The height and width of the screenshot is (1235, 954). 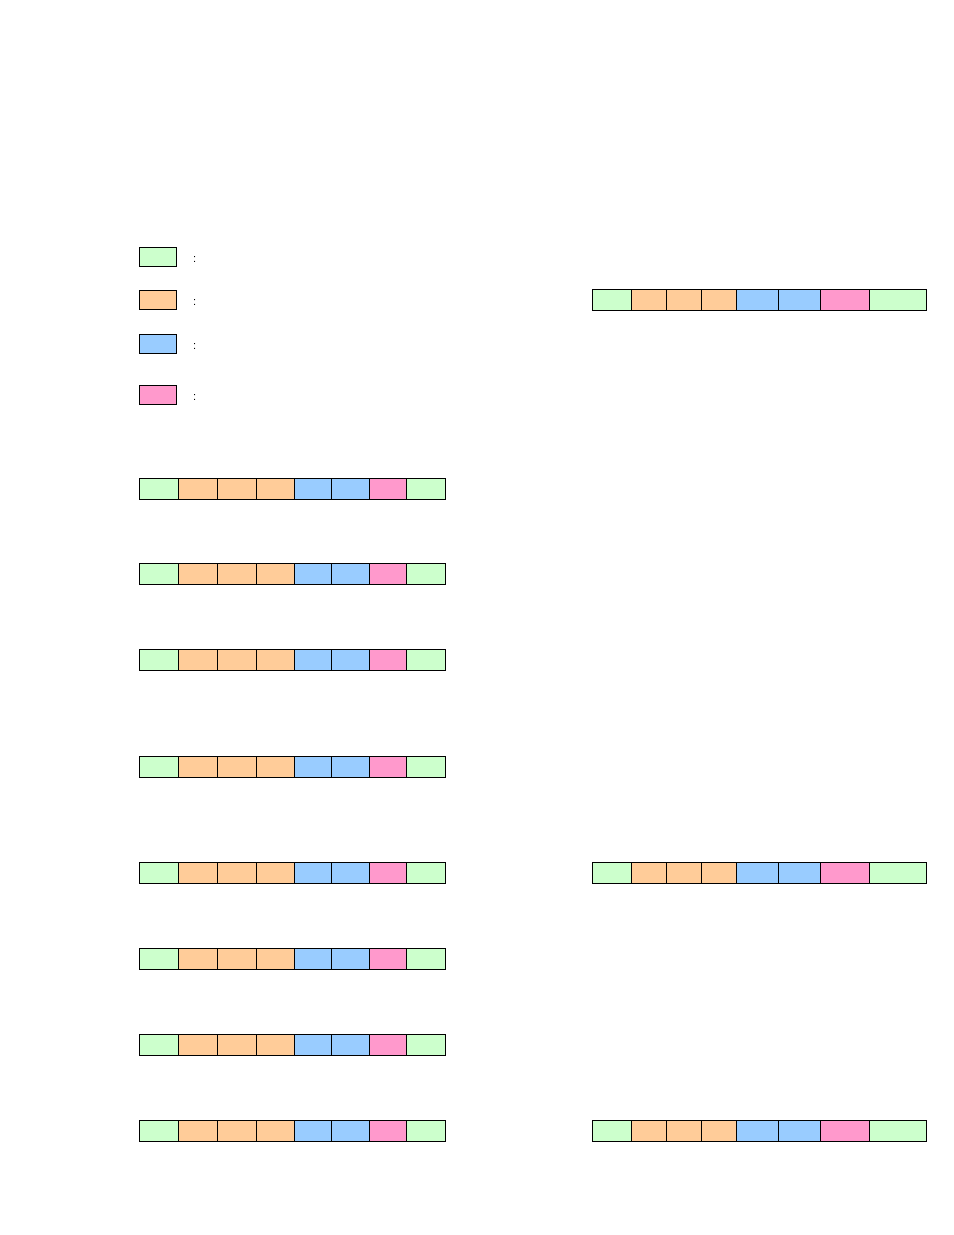 I want to click on legend-swatch-orange, so click(x=158, y=300).